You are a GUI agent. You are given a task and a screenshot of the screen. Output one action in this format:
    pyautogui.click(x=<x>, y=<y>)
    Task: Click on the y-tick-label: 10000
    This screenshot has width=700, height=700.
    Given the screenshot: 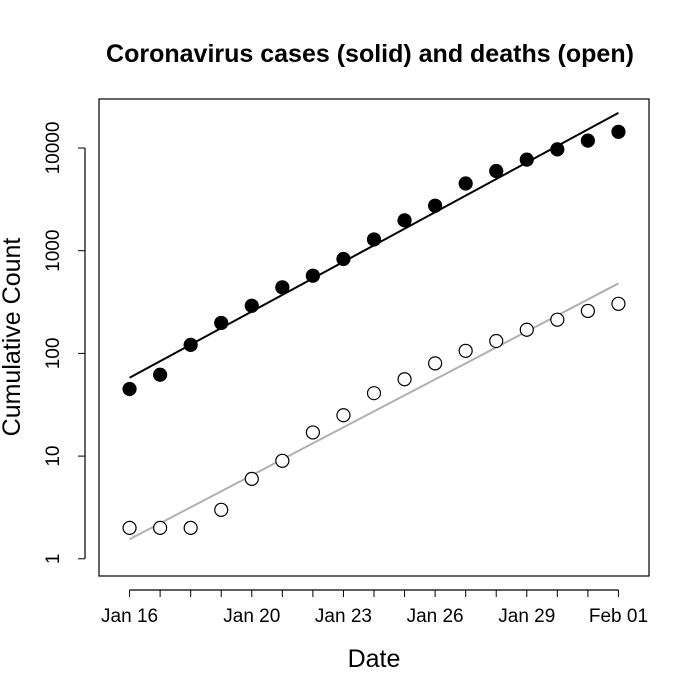 What is the action you would take?
    pyautogui.click(x=53, y=148)
    